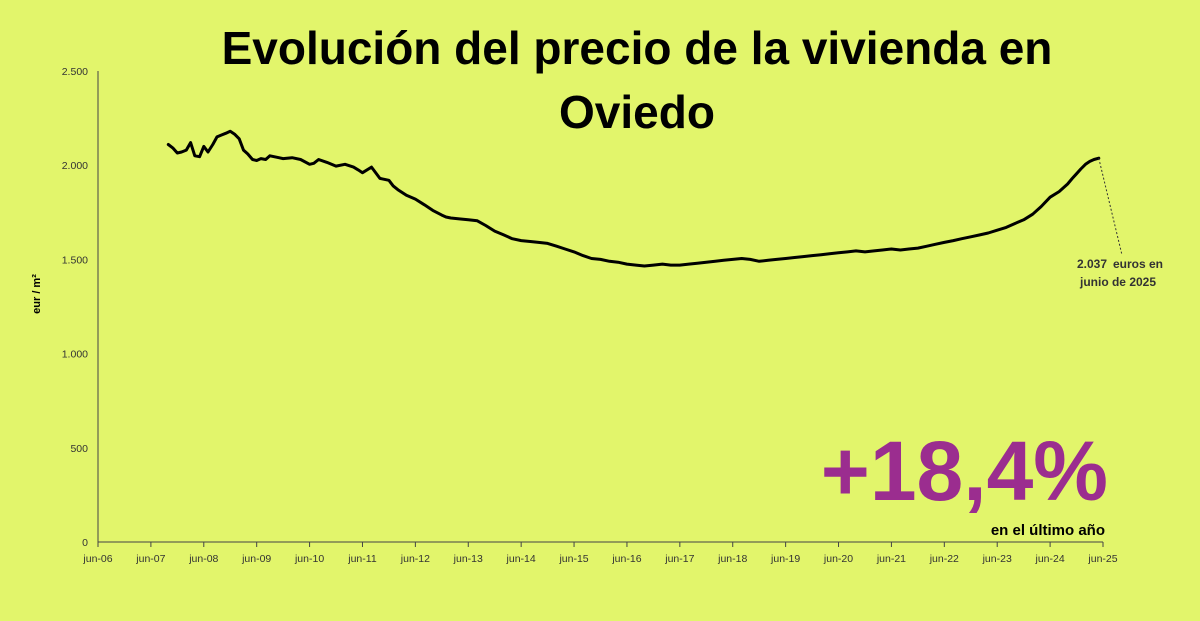  I want to click on annotation-line-1: 2.037 euros en, so click(1120, 264).